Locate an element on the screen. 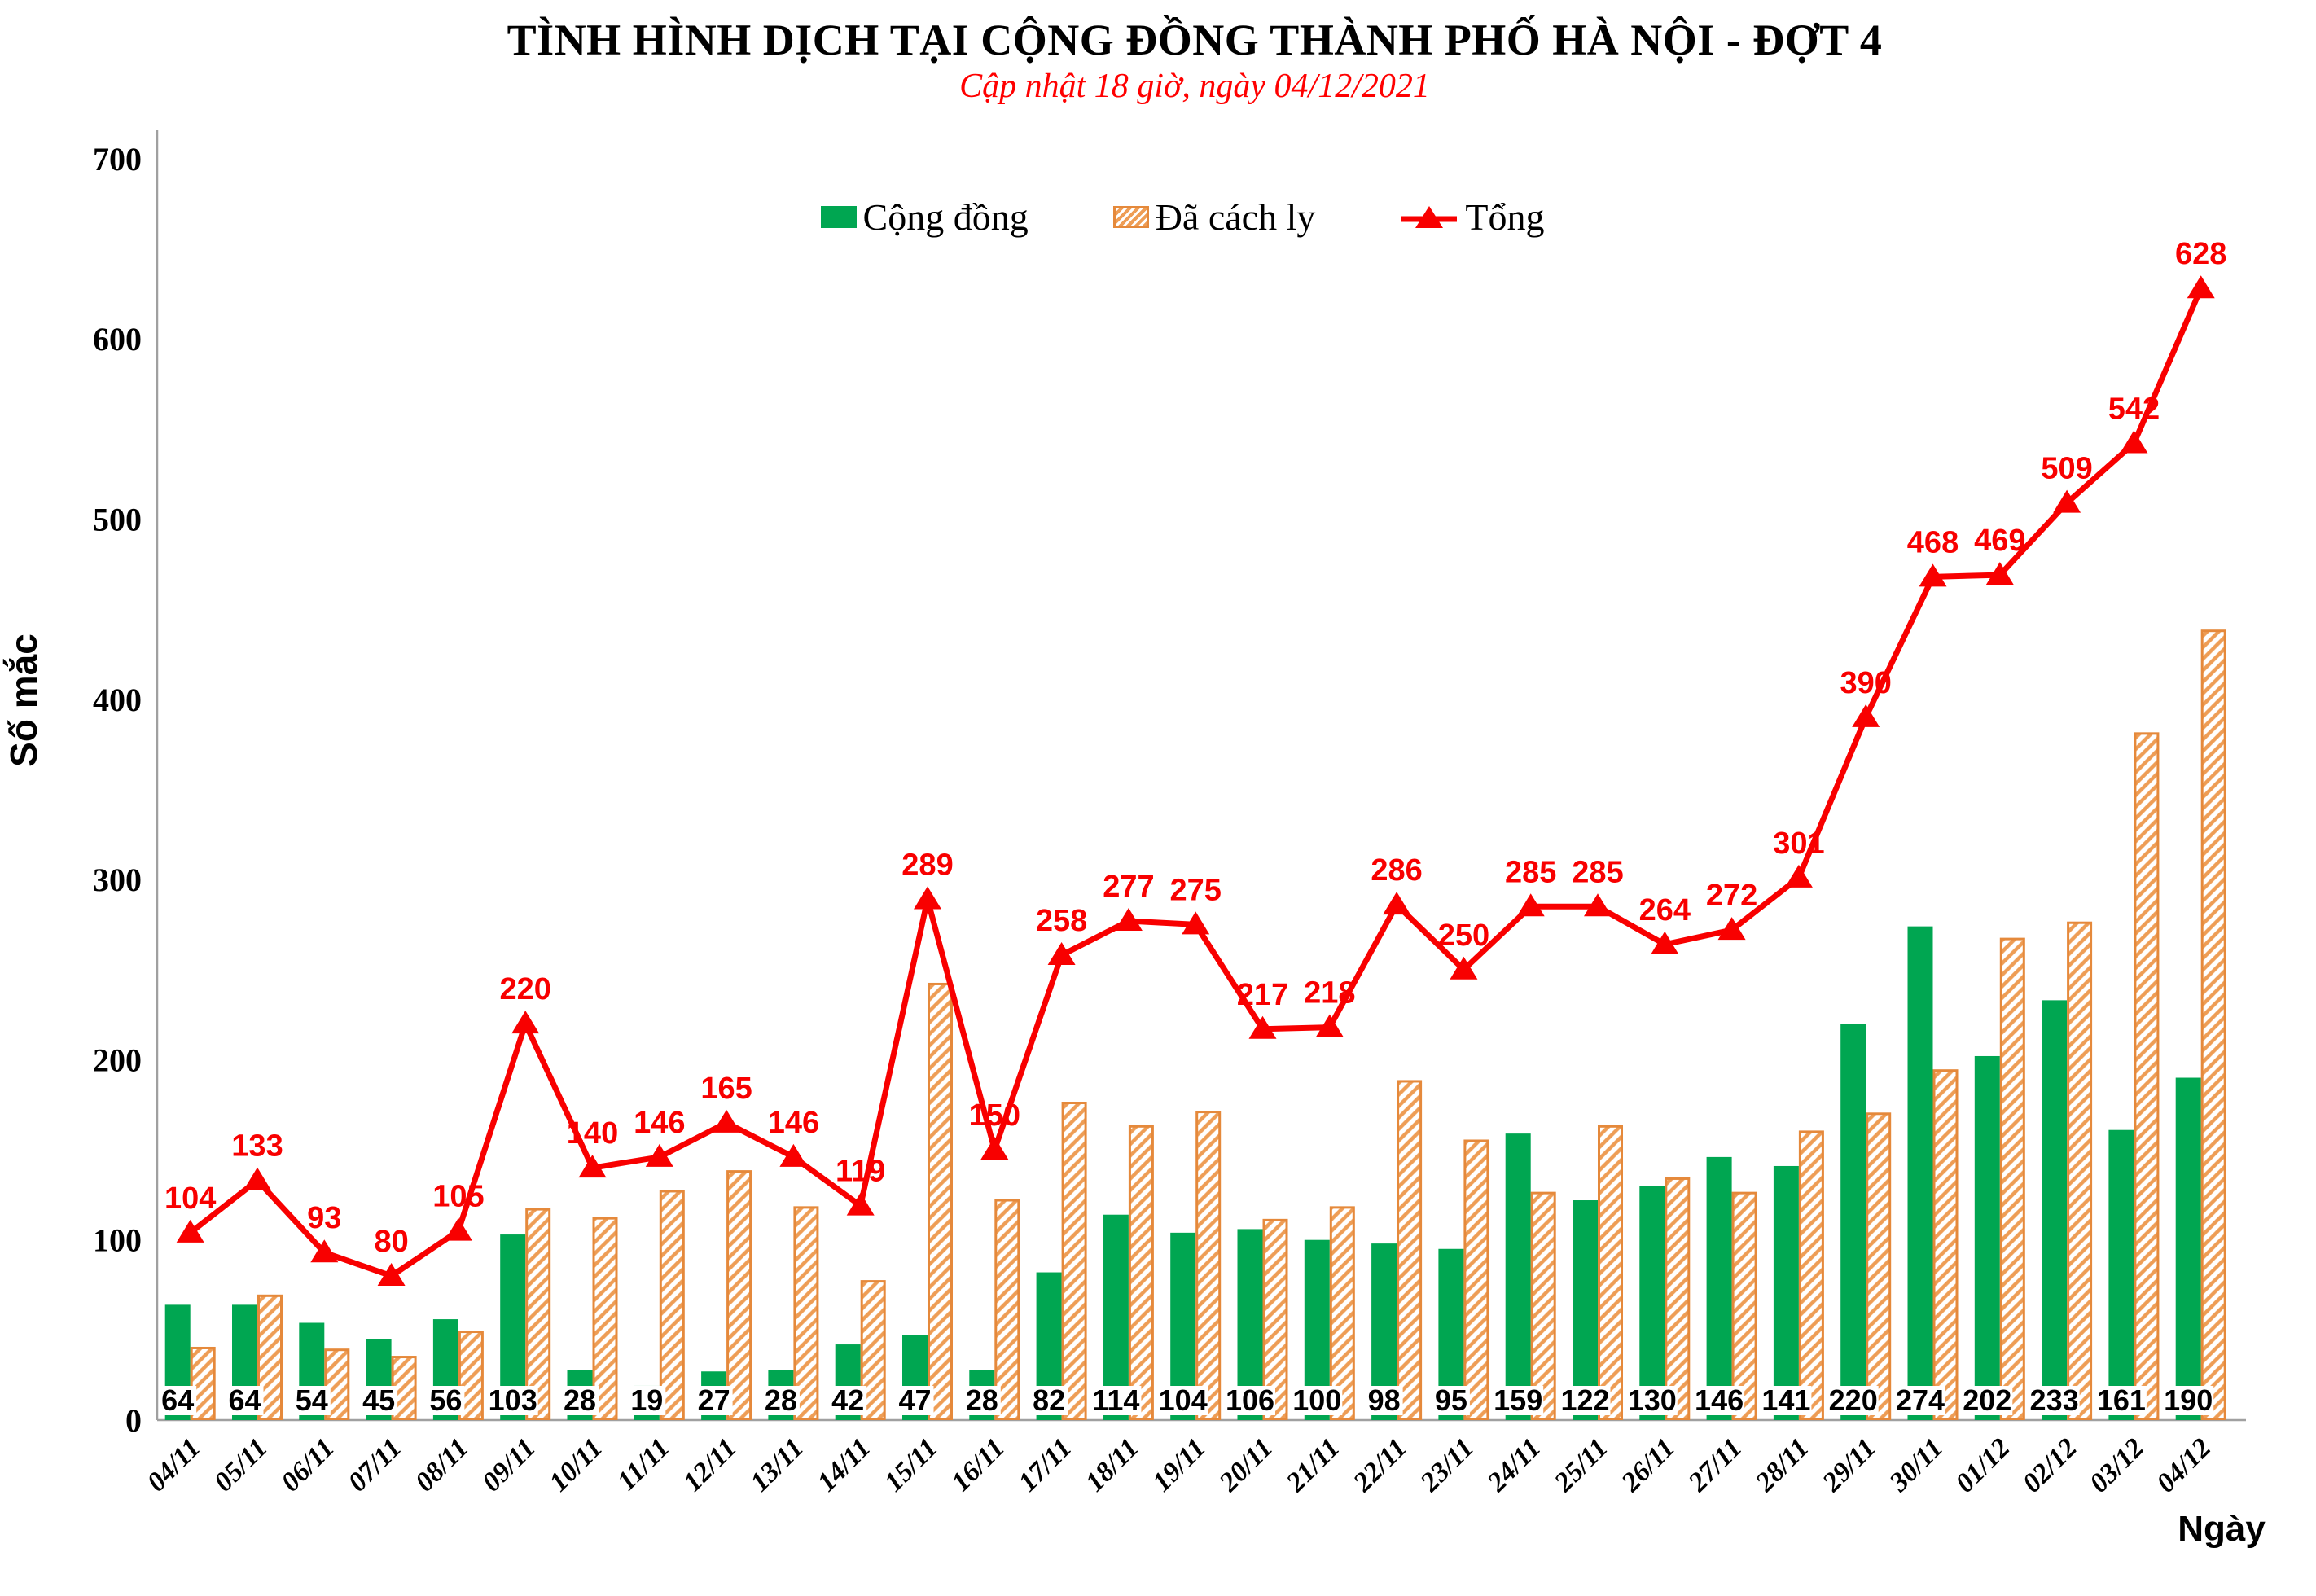 The width and height of the screenshot is (2316, 1596). total-value-label: 390 is located at coordinates (1866, 683).